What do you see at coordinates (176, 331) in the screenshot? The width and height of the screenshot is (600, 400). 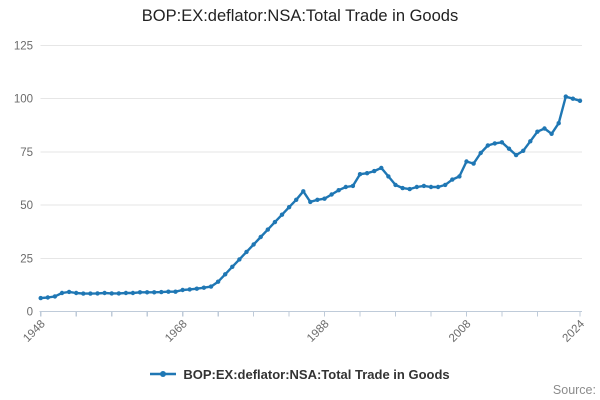 I see `x-tick-label: 1968` at bounding box center [176, 331].